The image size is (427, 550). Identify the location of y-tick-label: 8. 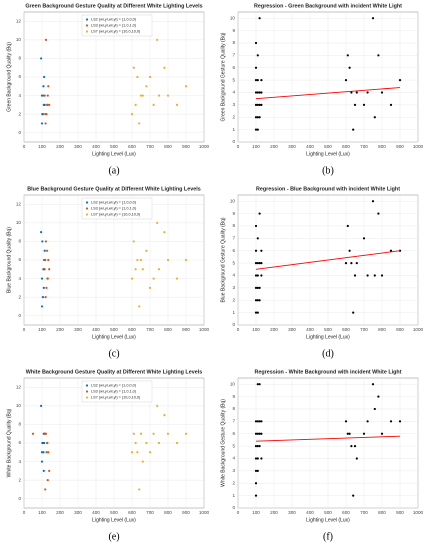
(233, 225).